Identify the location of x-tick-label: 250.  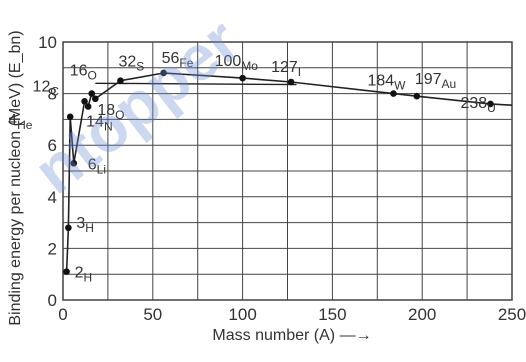
(512, 314).